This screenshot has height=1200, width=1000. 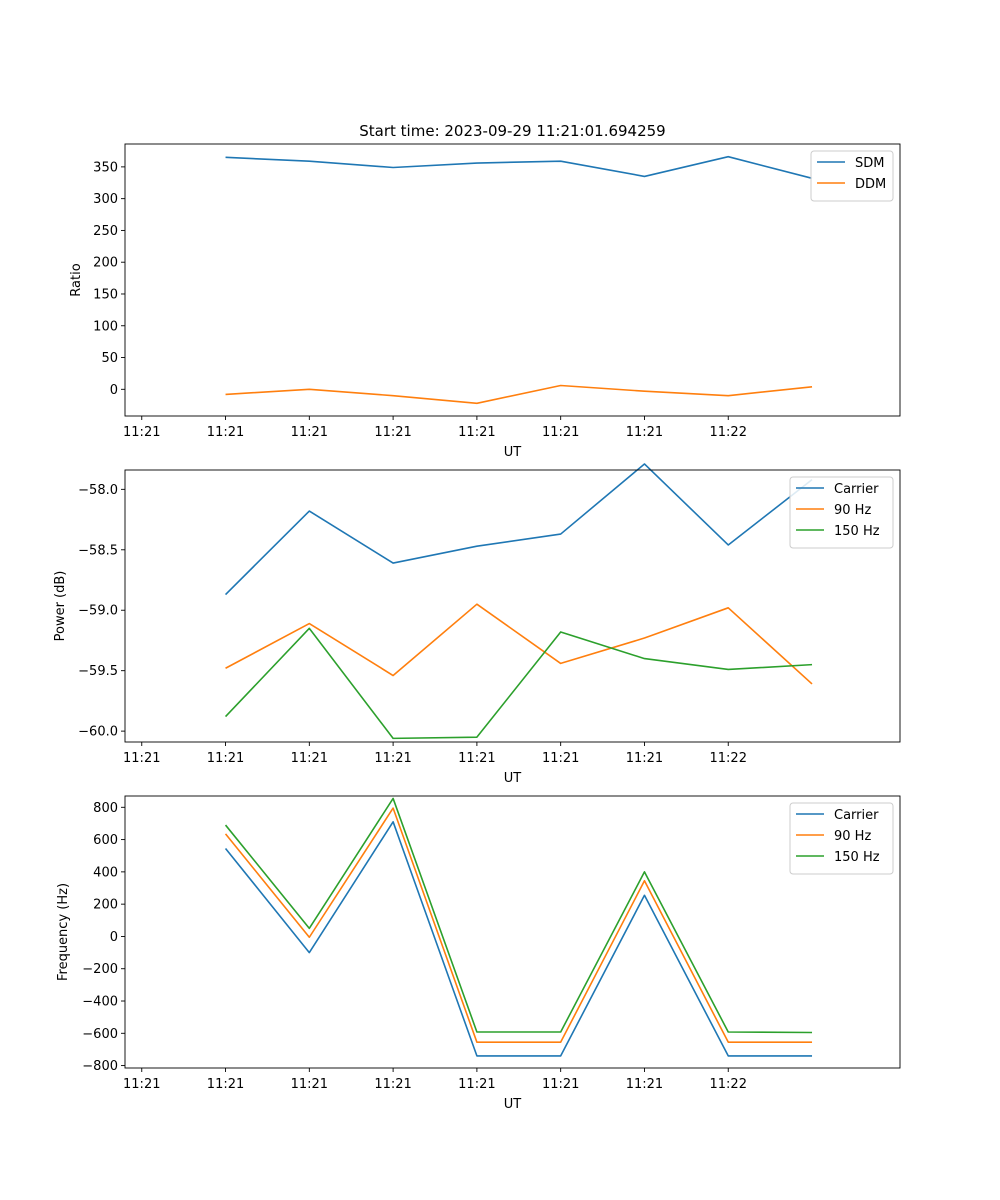 I want to click on y-tick-label: −59.5, so click(x=98, y=671).